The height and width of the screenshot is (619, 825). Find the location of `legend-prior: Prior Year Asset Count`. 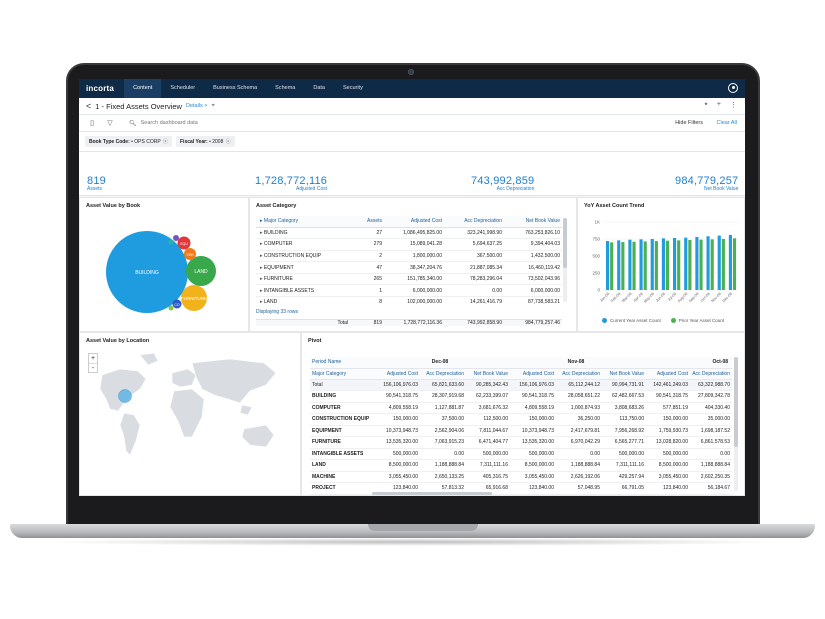

legend-prior: Prior Year Asset Count is located at coordinates (697, 321).